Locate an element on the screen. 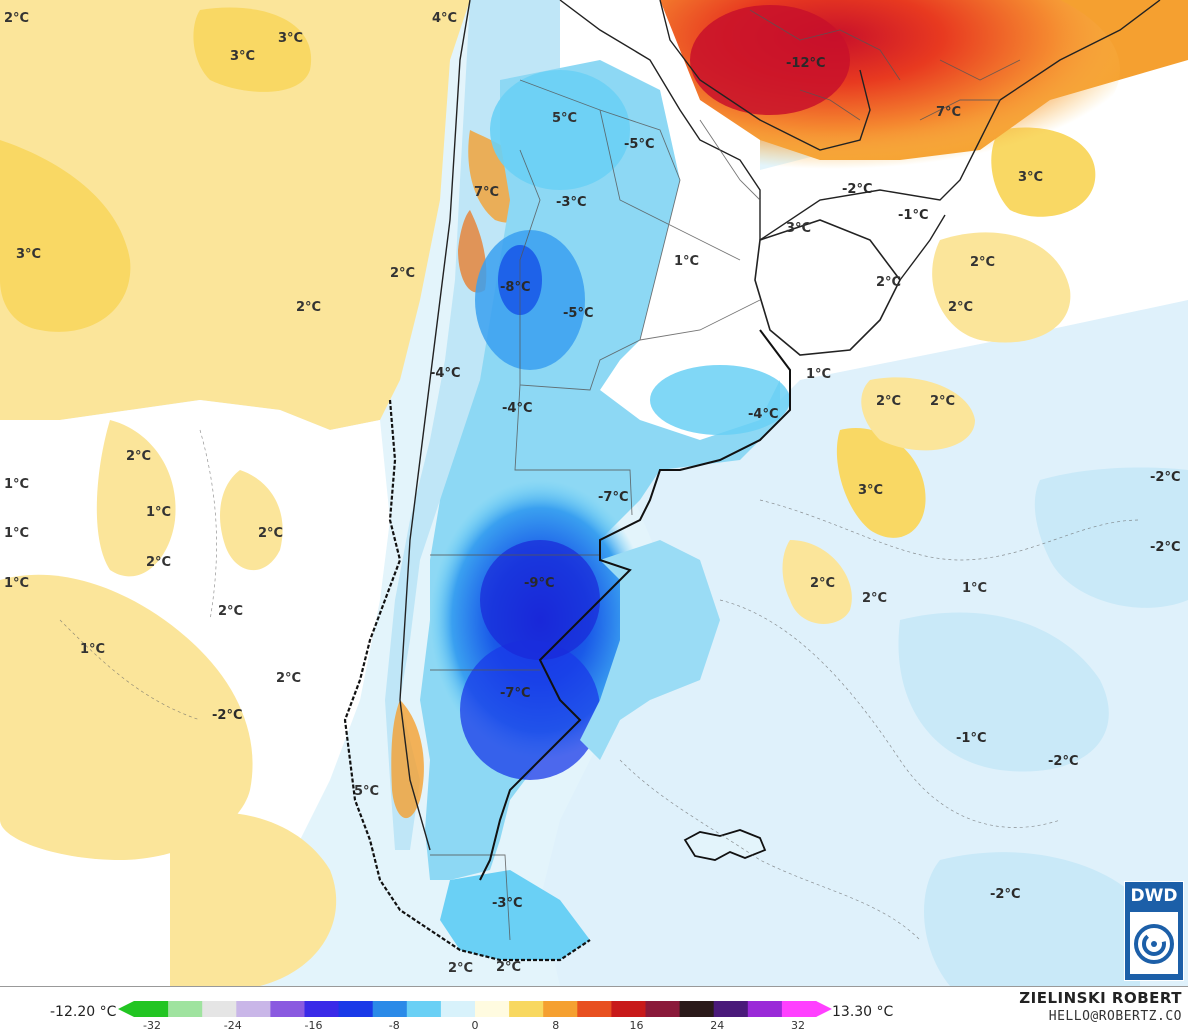 This screenshot has height=1036, width=1188. andes-warm-patch is located at coordinates (472, 251).